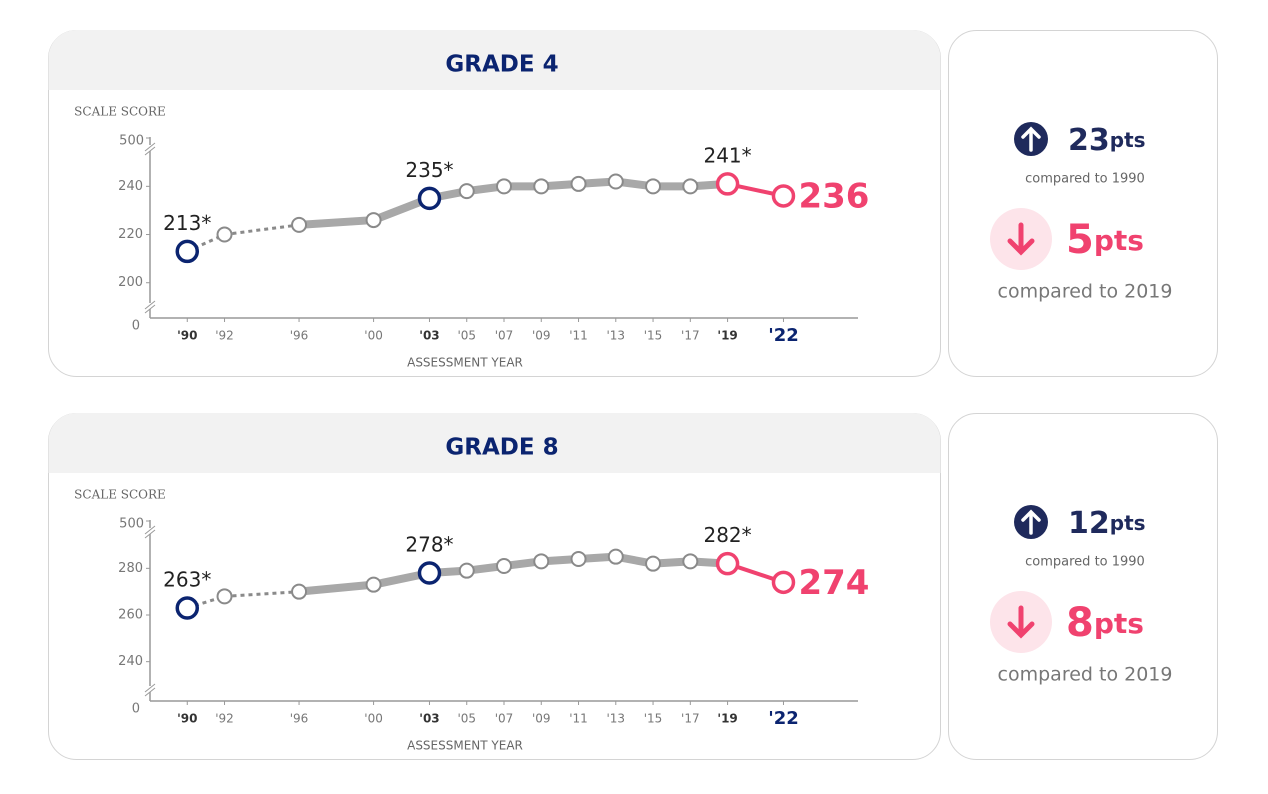  Describe the element at coordinates (136, 326) in the screenshot. I see `y-tick-label: 0` at that location.